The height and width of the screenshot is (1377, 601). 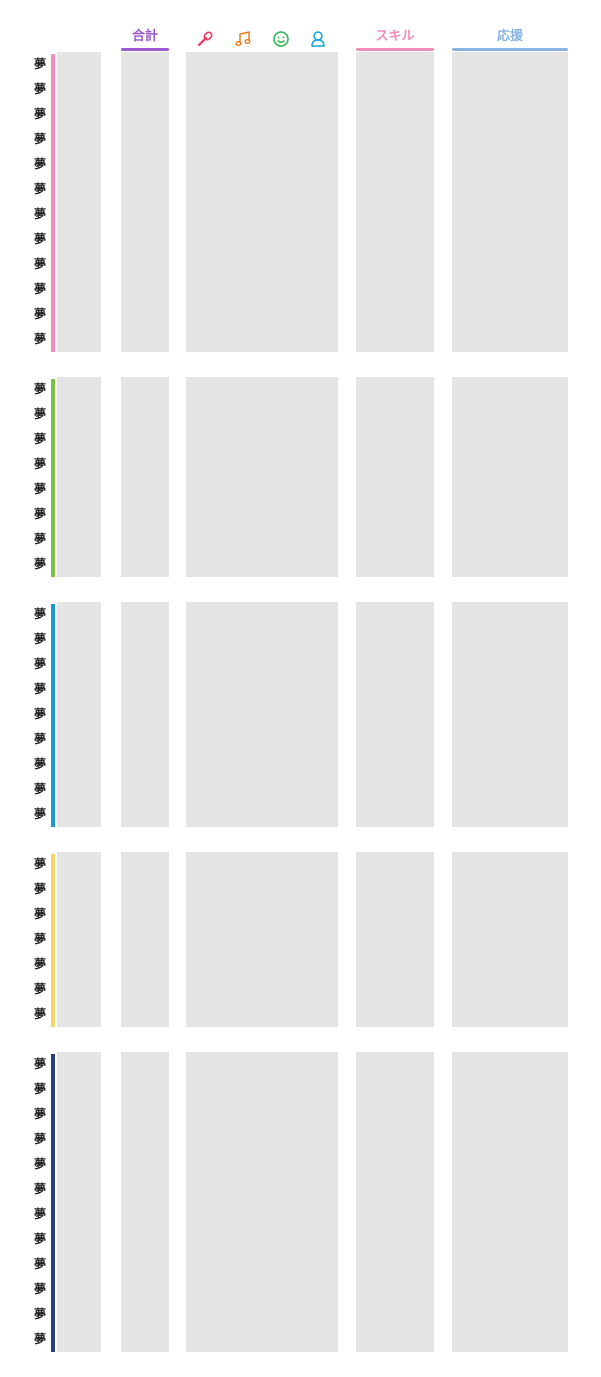 I want to click on table-row: 夢稲垣16002942875135064バ 11%坂口バ 10%, so click(x=300, y=914).